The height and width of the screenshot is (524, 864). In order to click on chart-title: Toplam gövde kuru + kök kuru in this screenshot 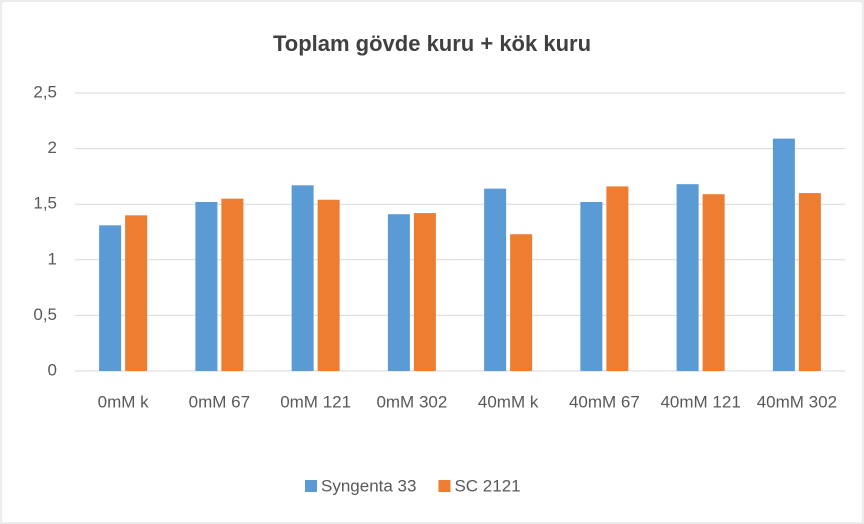, I will do `click(432, 43)`.